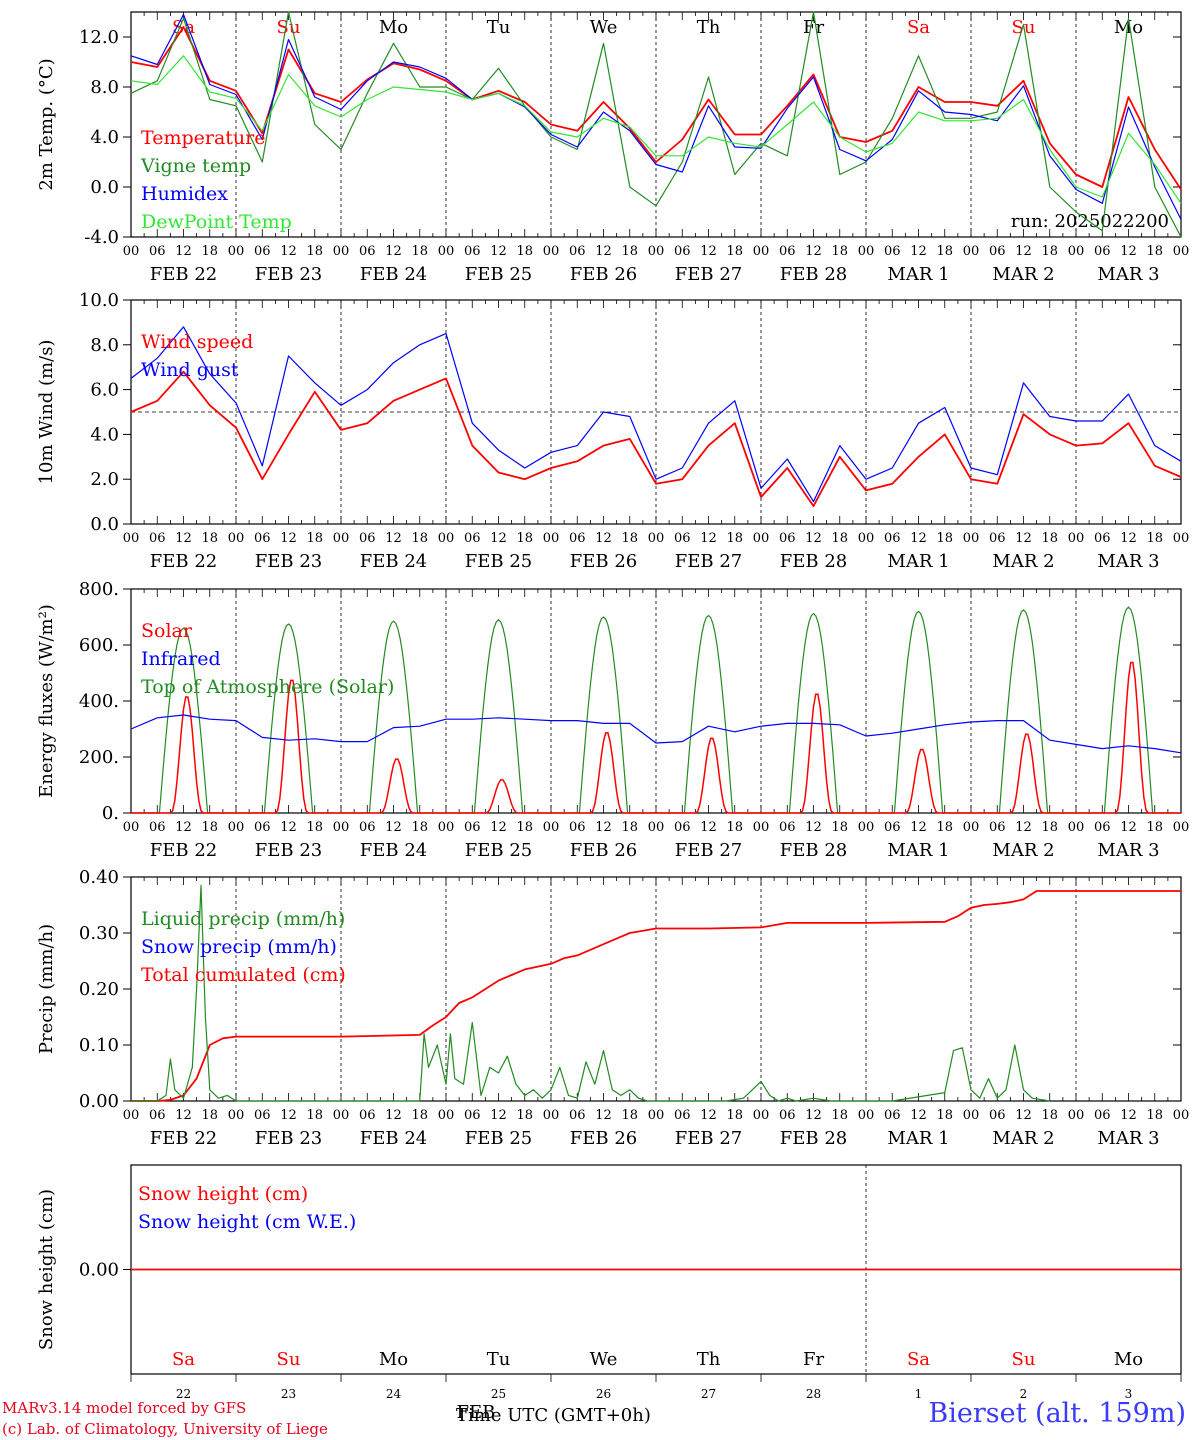 The image size is (1194, 1440). I want to click on day-number-label: 23, so click(288, 1394).